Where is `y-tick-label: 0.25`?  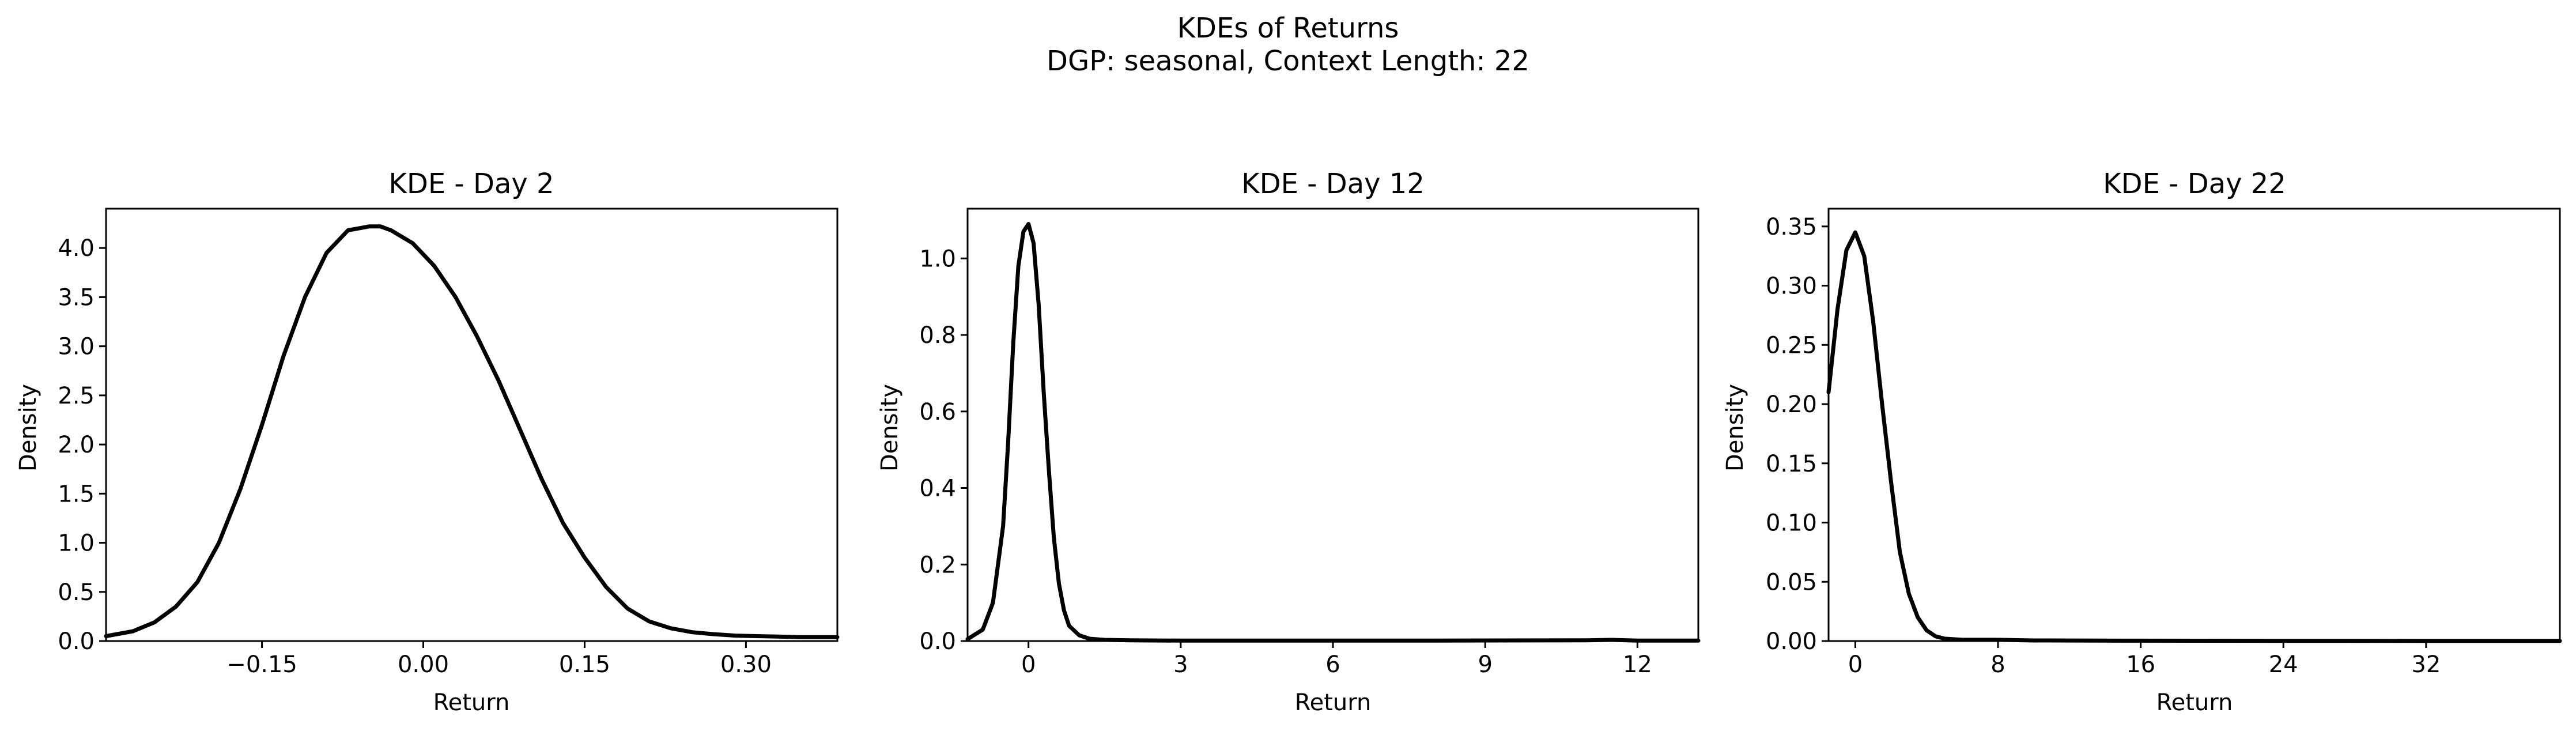 y-tick-label: 0.25 is located at coordinates (1791, 345).